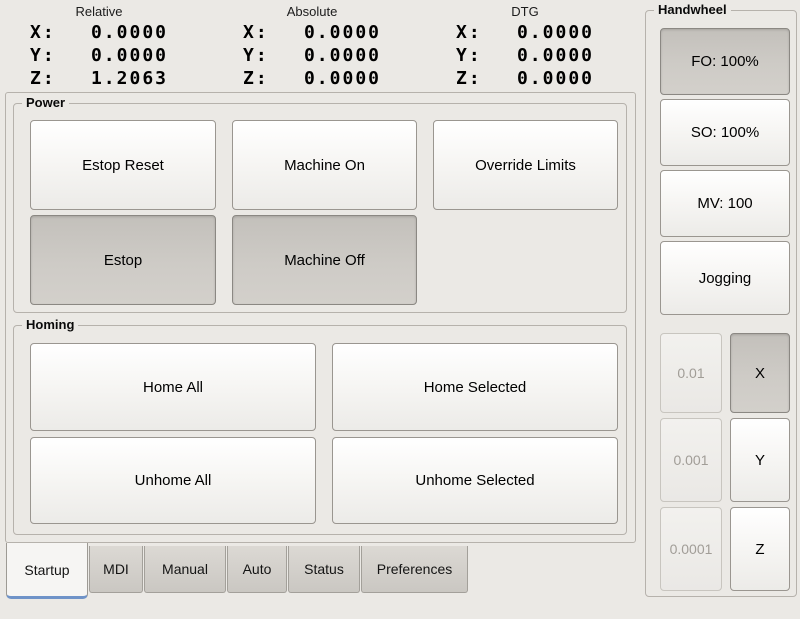 This screenshot has width=800, height=619. Describe the element at coordinates (116, 569) in the screenshot. I see `tab-mdi: MDI` at that location.